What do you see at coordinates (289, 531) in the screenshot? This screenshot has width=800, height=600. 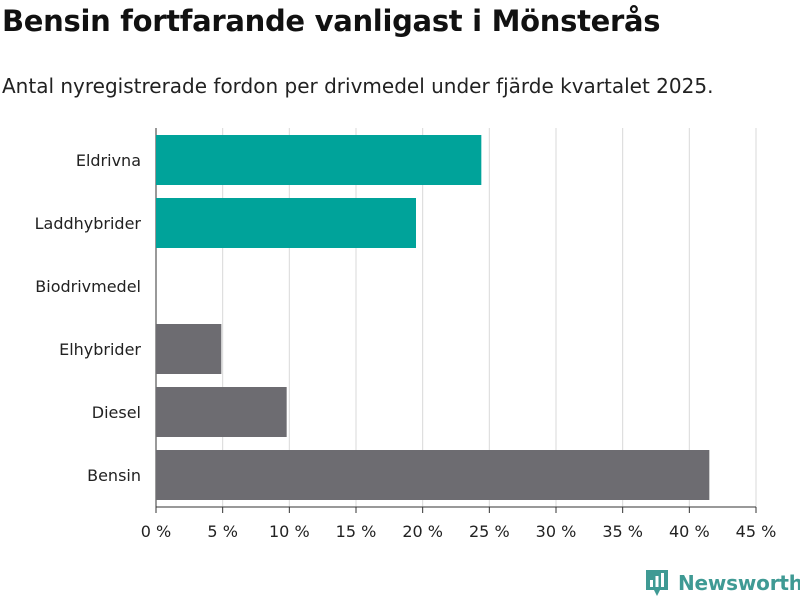 I see `x-tick-label: 10 %` at bounding box center [289, 531].